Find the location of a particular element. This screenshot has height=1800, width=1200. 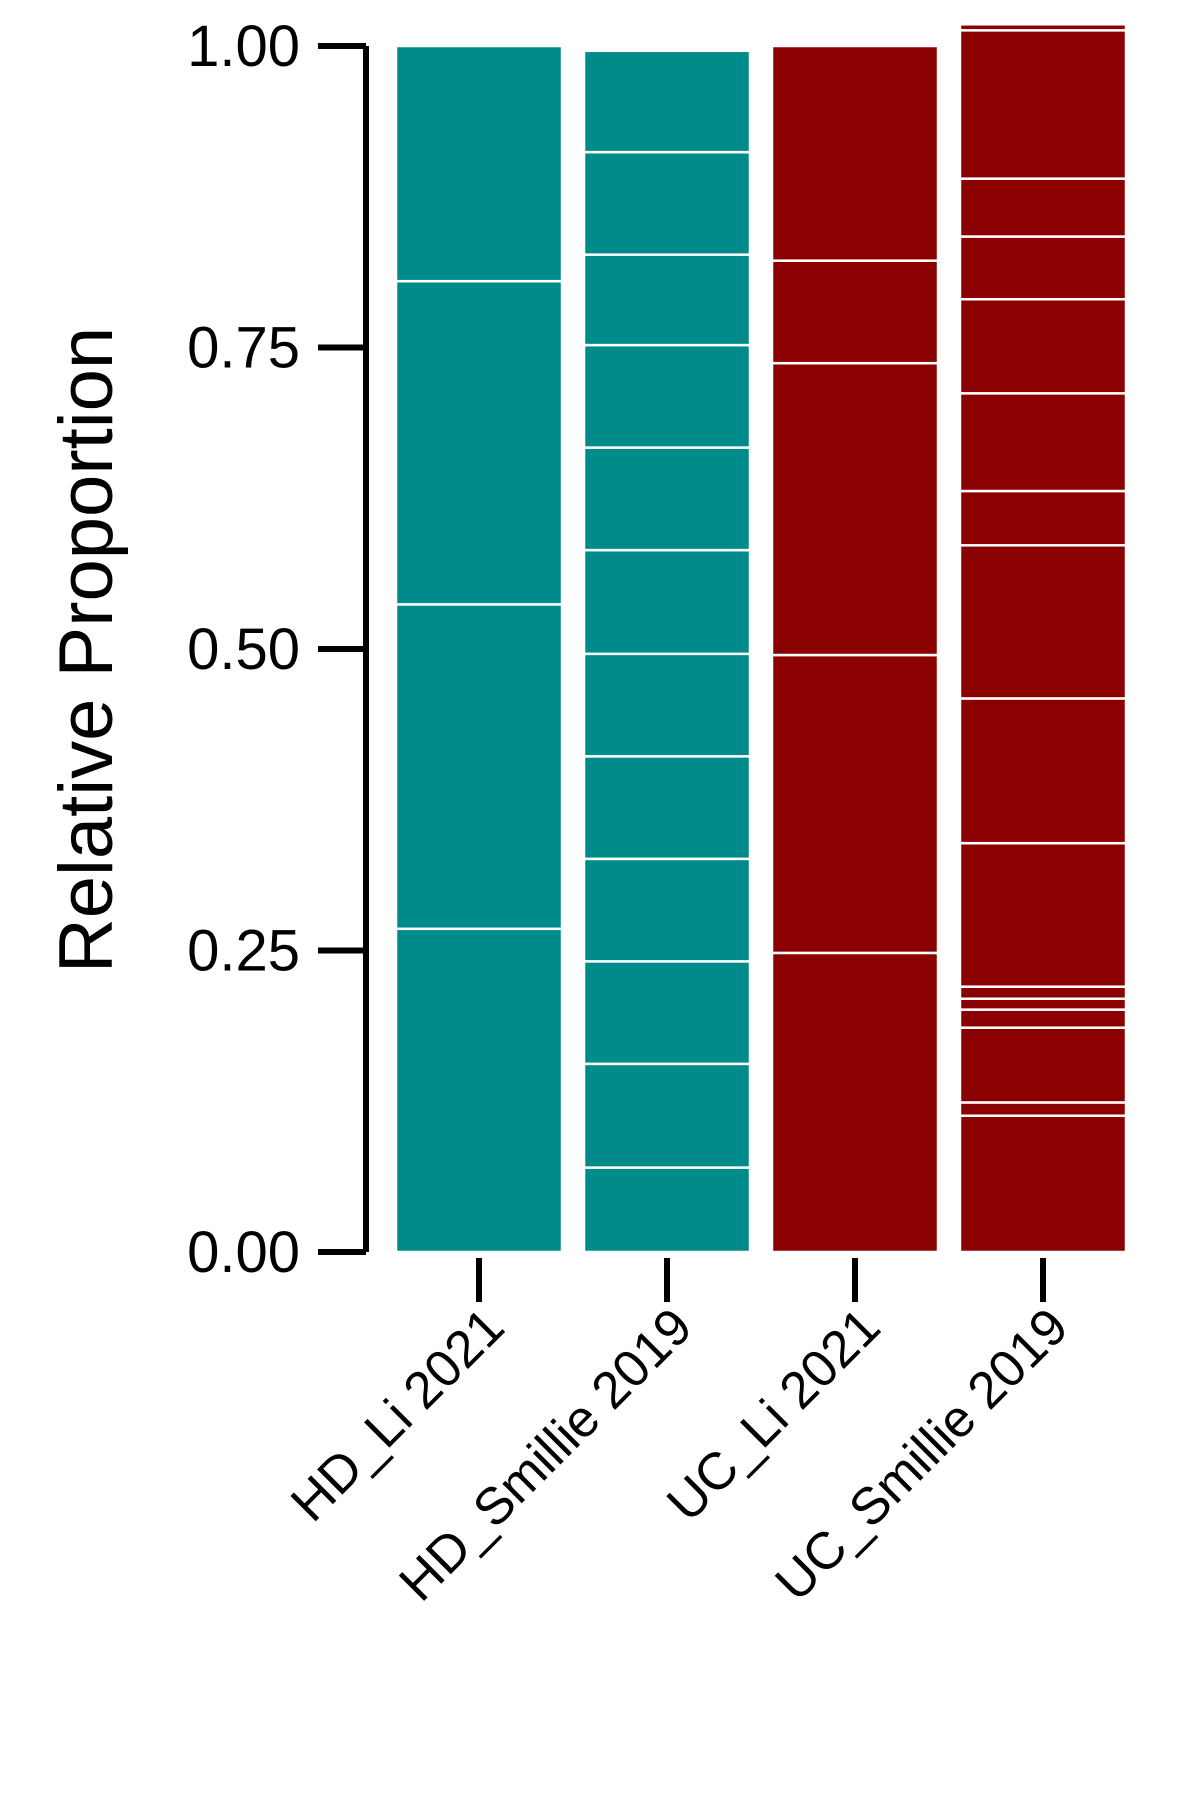

y-tick-label: 0.50 is located at coordinates (243, 649).